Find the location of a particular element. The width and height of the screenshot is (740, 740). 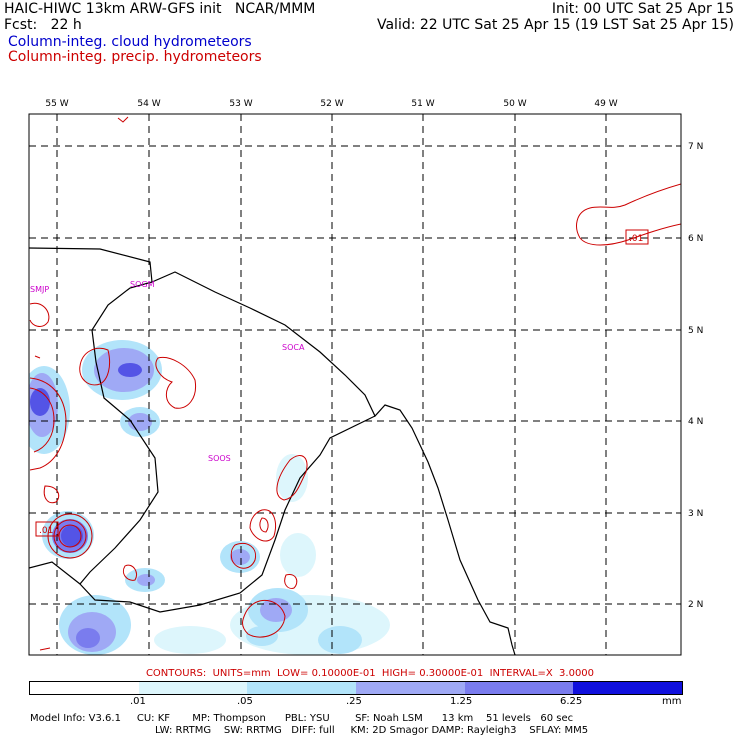

forecast-hour: Fcst: 22 h is located at coordinates (43, 25).